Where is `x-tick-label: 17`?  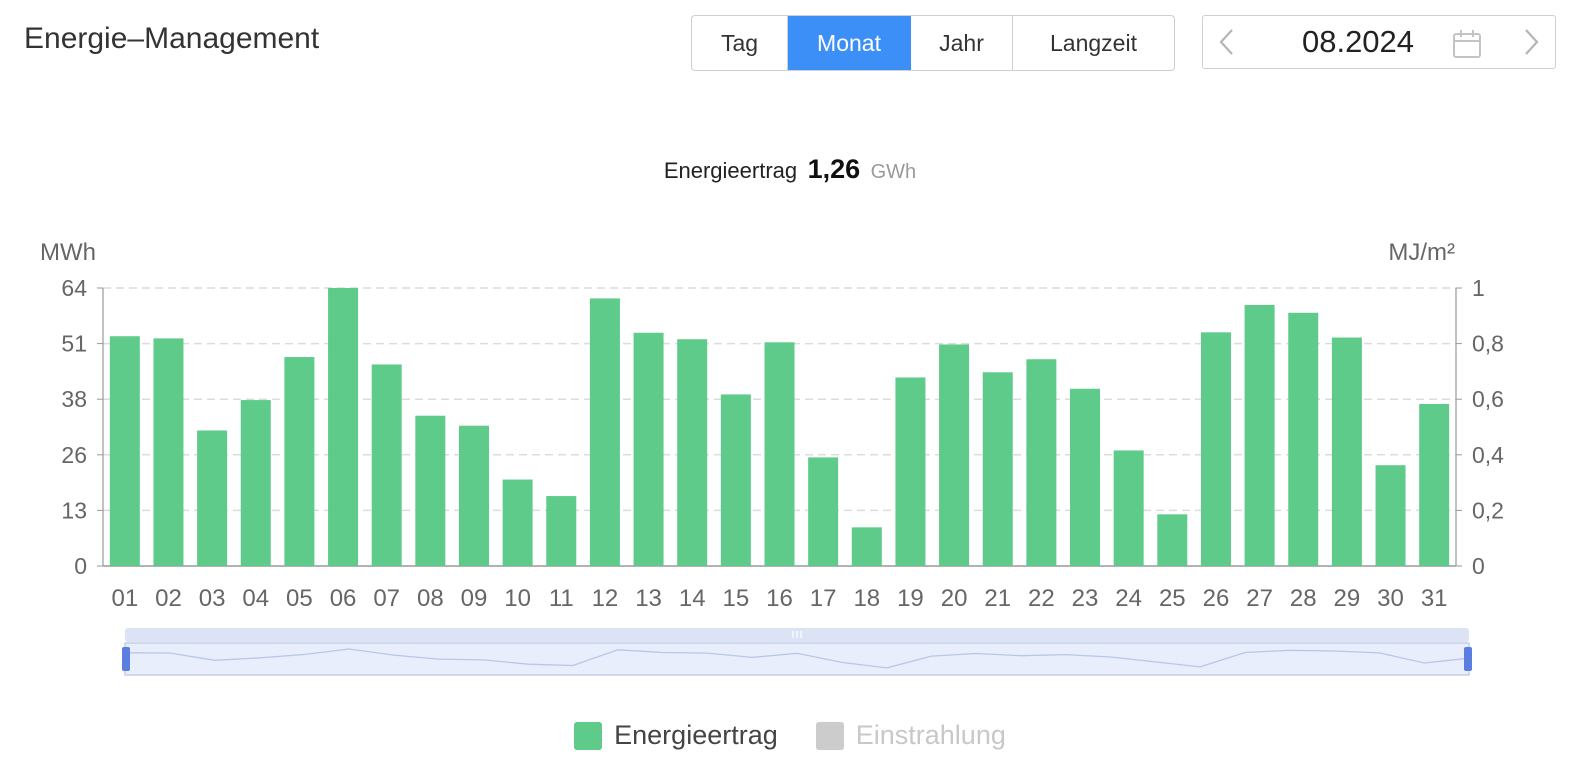
x-tick-label: 17 is located at coordinates (823, 598).